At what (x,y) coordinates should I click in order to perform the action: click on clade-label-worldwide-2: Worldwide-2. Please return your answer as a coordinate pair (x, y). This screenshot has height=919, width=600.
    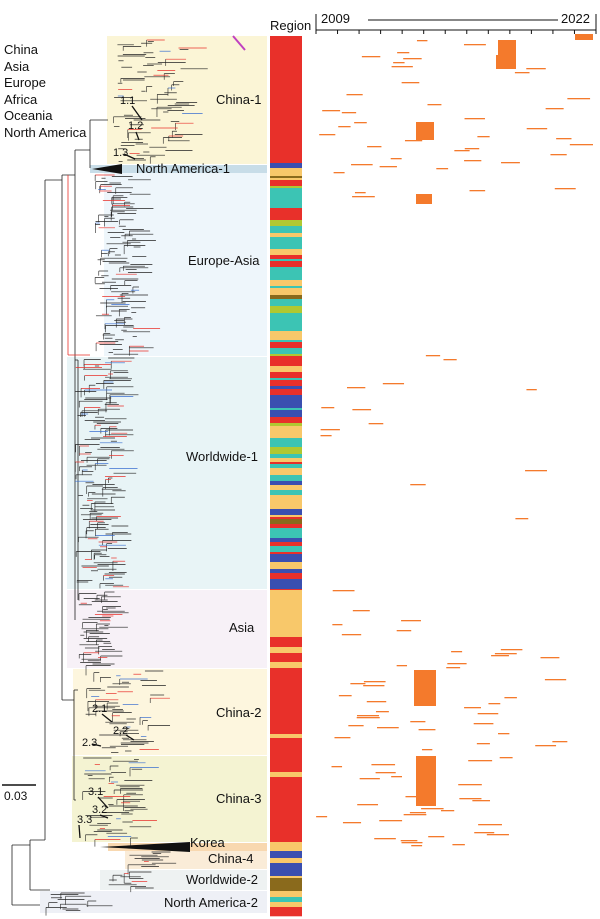
    Looking at the image, I should click on (222, 879).